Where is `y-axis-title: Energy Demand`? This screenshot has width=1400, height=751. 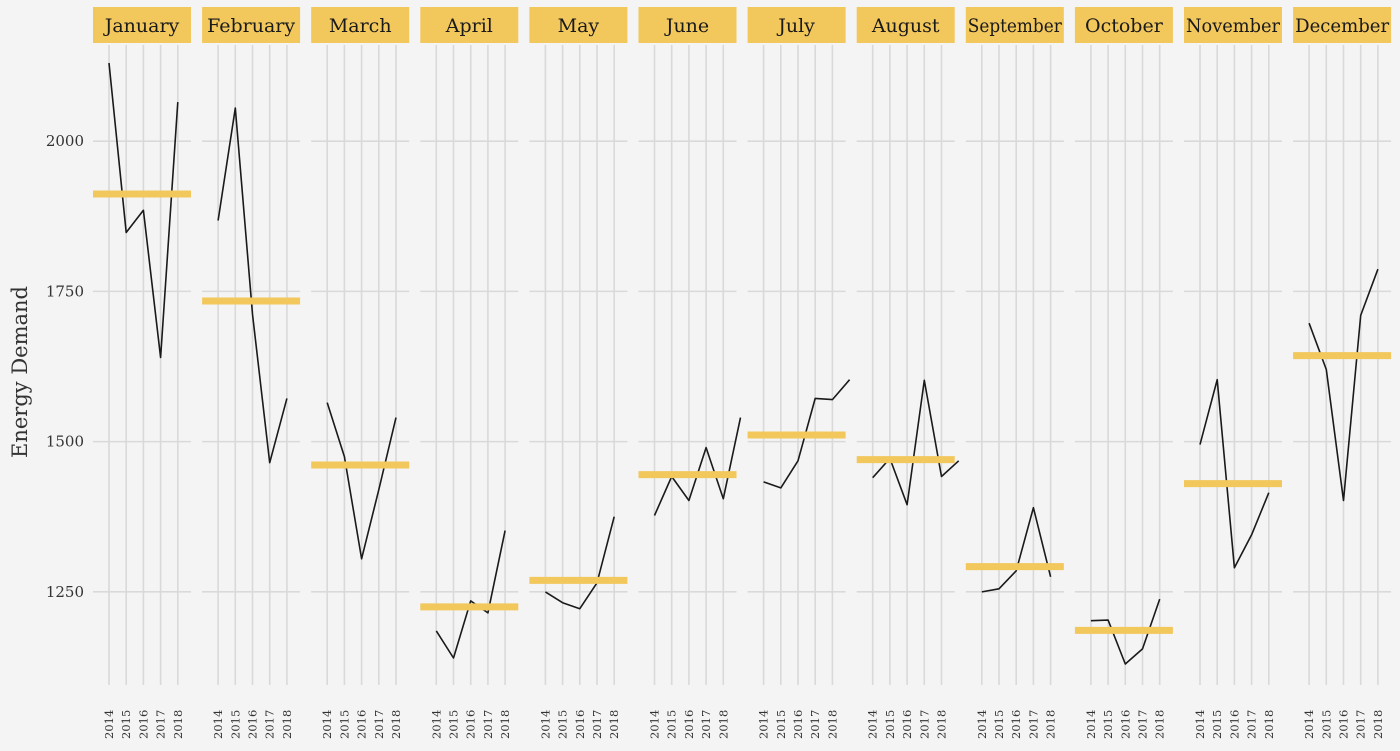
y-axis-title: Energy Demand is located at coordinates (20, 372).